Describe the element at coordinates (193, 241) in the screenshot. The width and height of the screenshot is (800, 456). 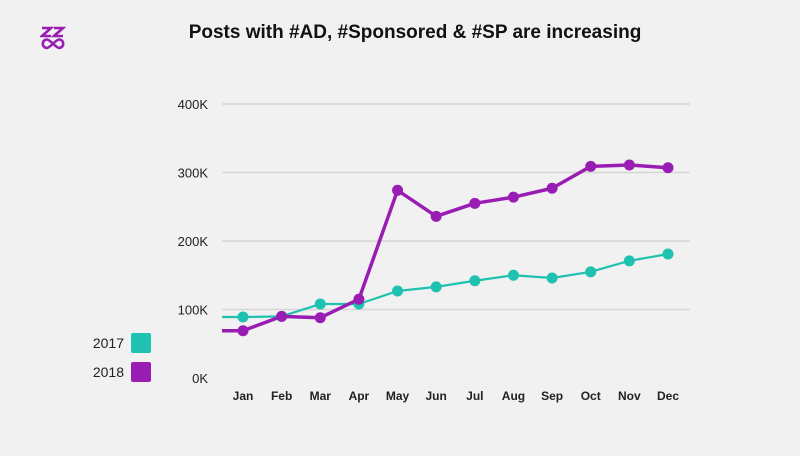
I see `y-tick-label: 200K` at that location.